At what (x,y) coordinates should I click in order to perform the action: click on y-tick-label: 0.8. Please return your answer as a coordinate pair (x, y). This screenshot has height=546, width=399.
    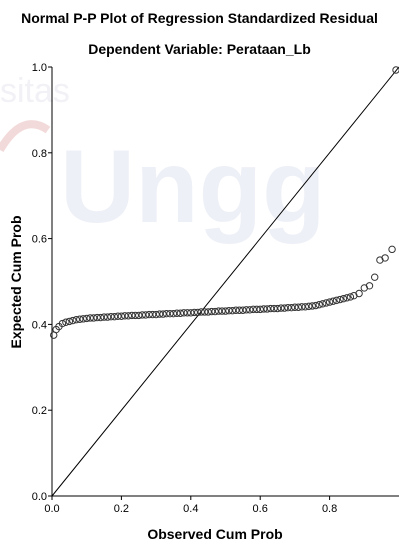
    Looking at the image, I should click on (39, 154).